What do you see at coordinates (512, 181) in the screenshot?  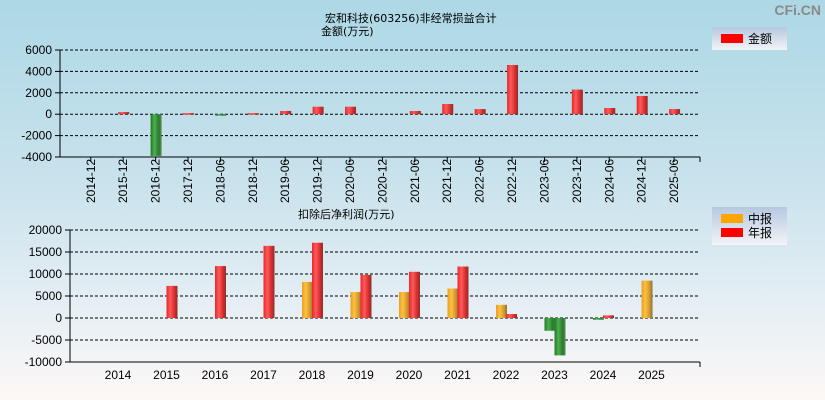 I see `x-tick-label: 2022-12` at bounding box center [512, 181].